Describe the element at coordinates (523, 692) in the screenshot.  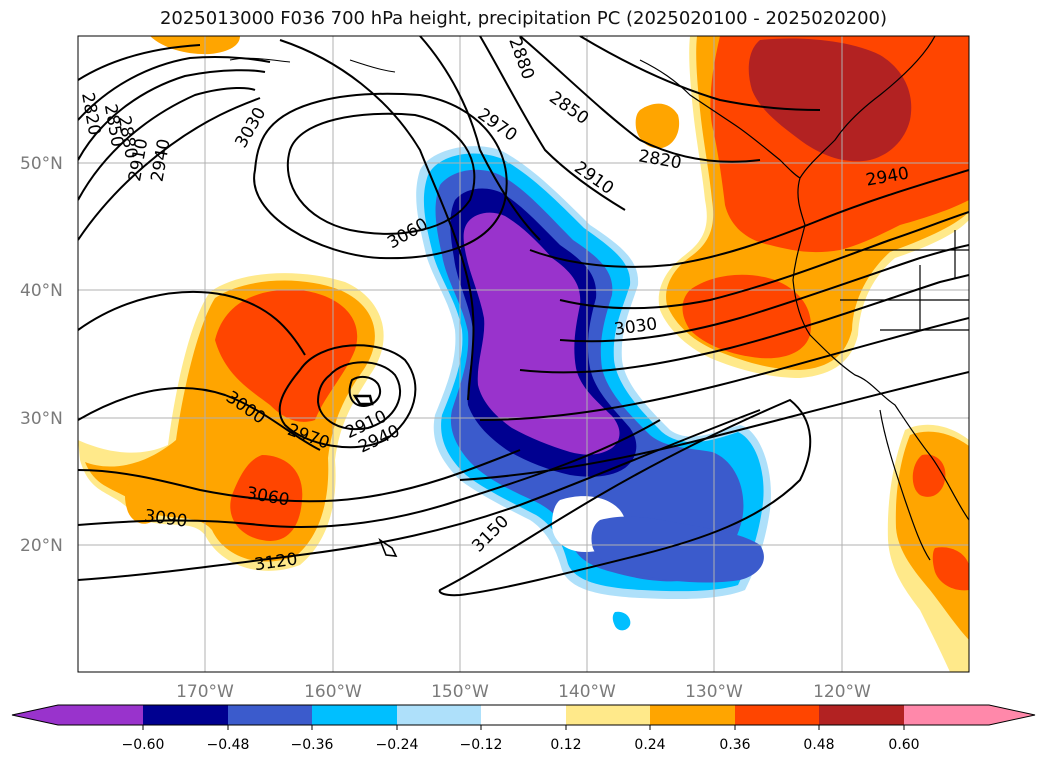
I see `longitude-labels: 170°W 160°W 150°W 140°W 130°W 120°W` at that location.